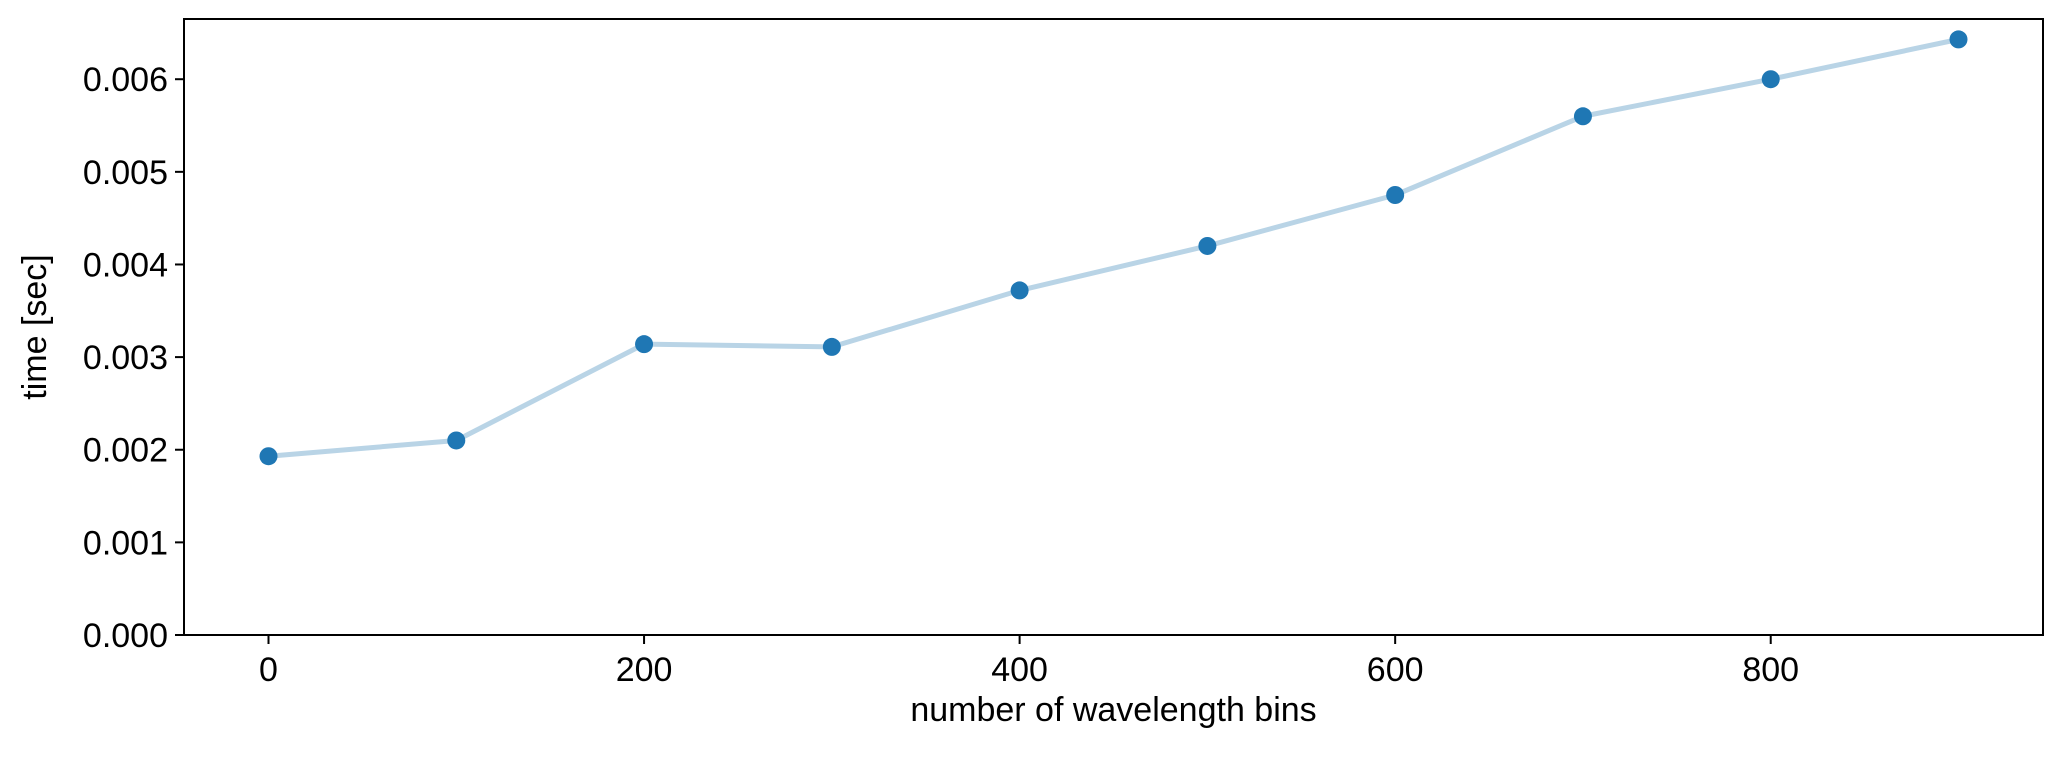 Image resolution: width=2063 pixels, height=758 pixels. What do you see at coordinates (1770, 670) in the screenshot?
I see `x-tick-label: 800` at bounding box center [1770, 670].